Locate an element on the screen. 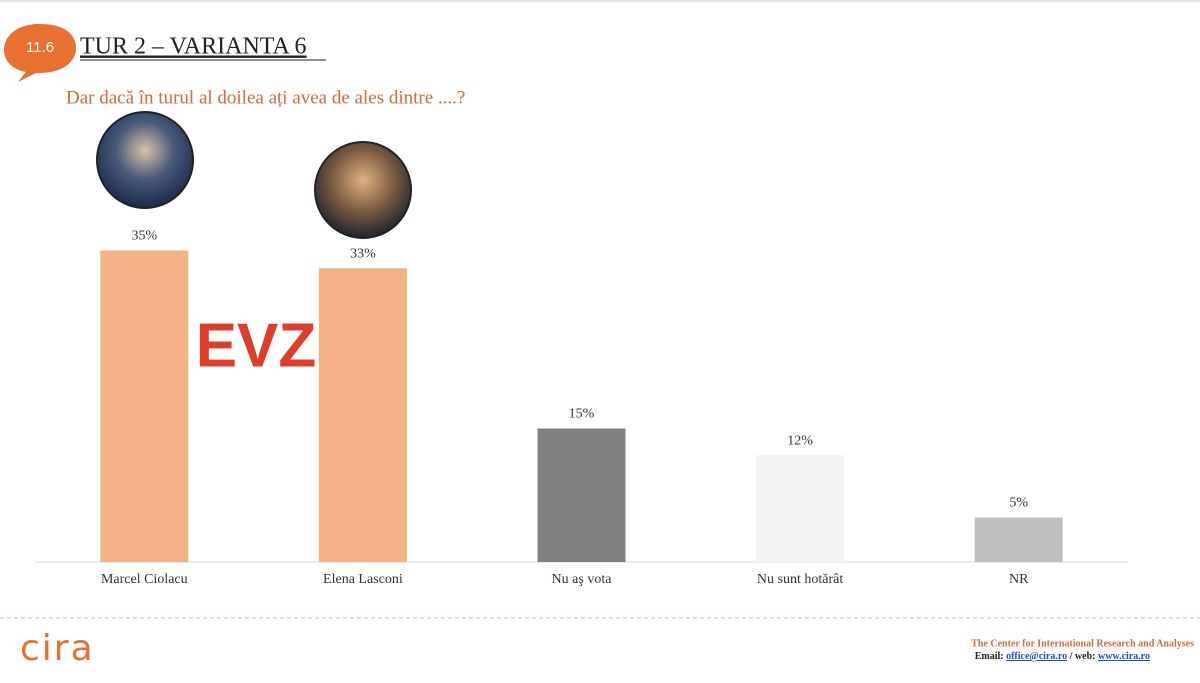 Image resolution: width=1200 pixels, height=683 pixels. badge-bubble is located at coordinates (40, 53).